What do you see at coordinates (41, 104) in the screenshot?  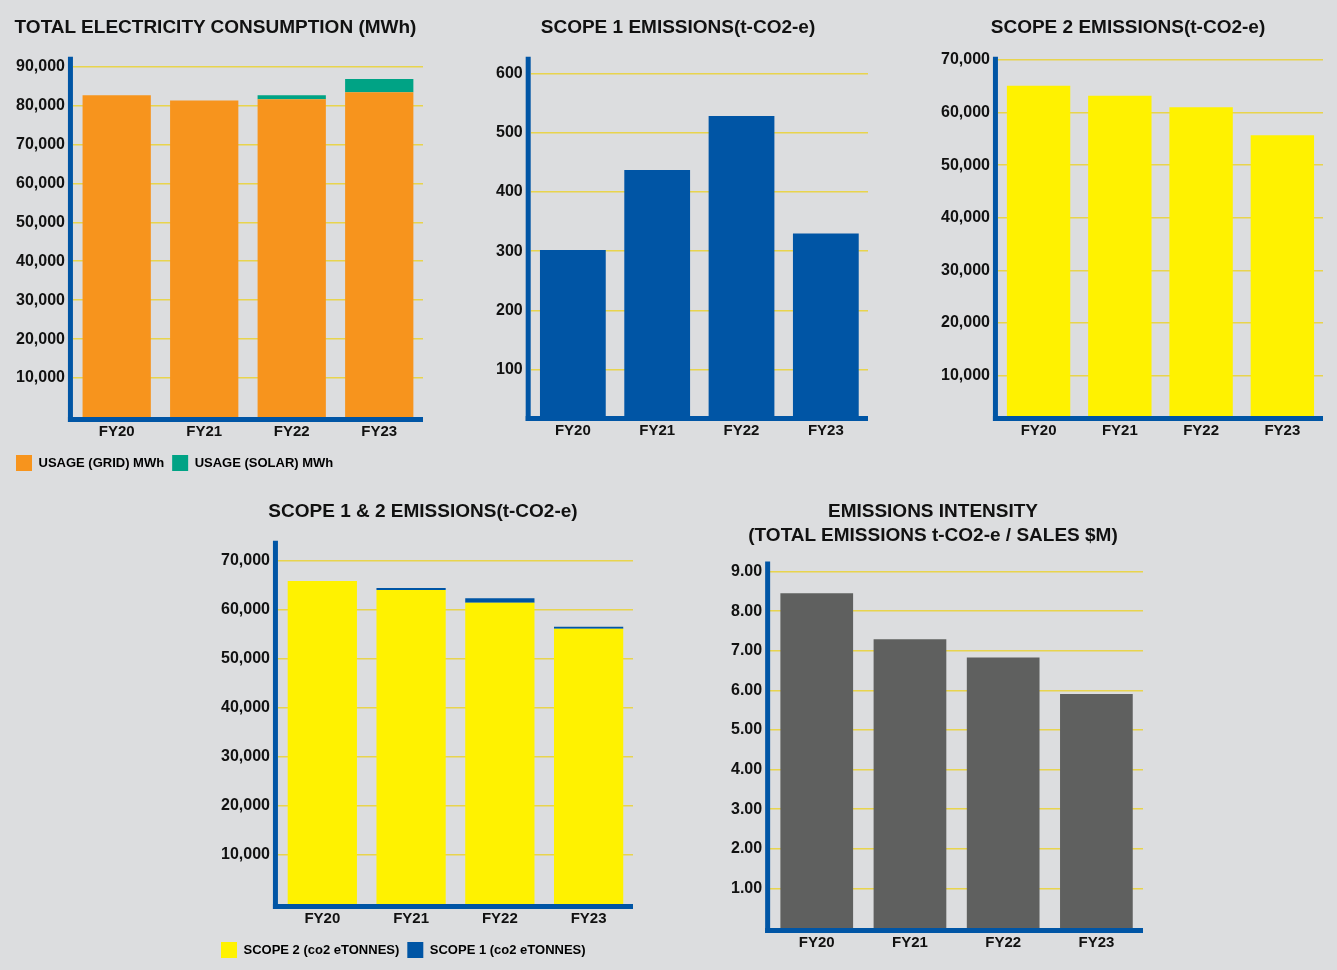 I see `y-tick-label: 80,000` at bounding box center [41, 104].